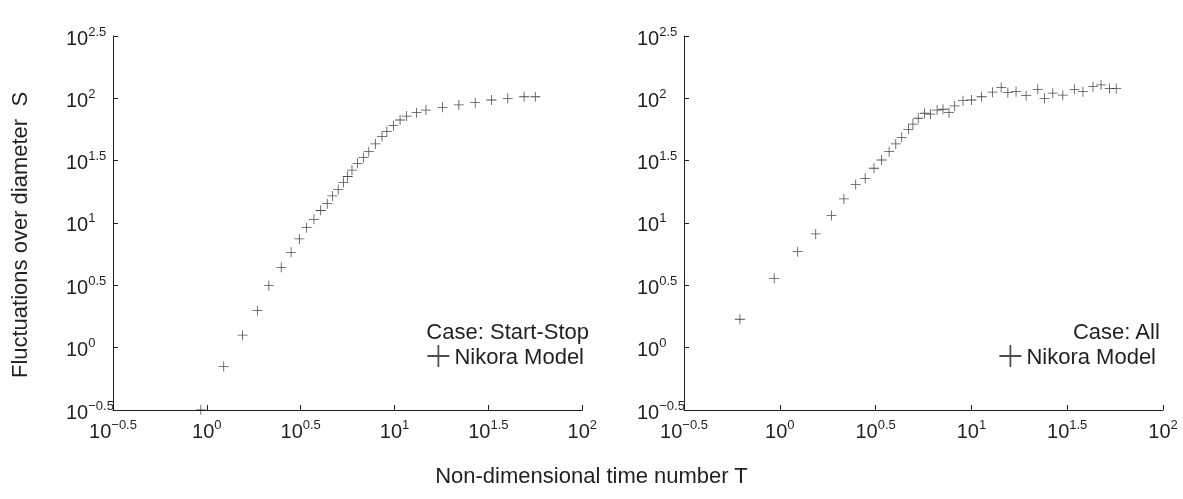 This screenshot has width=1183, height=499. Describe the element at coordinates (591, 476) in the screenshot. I see `x-axis-title: Non-dimensional time number T` at that location.